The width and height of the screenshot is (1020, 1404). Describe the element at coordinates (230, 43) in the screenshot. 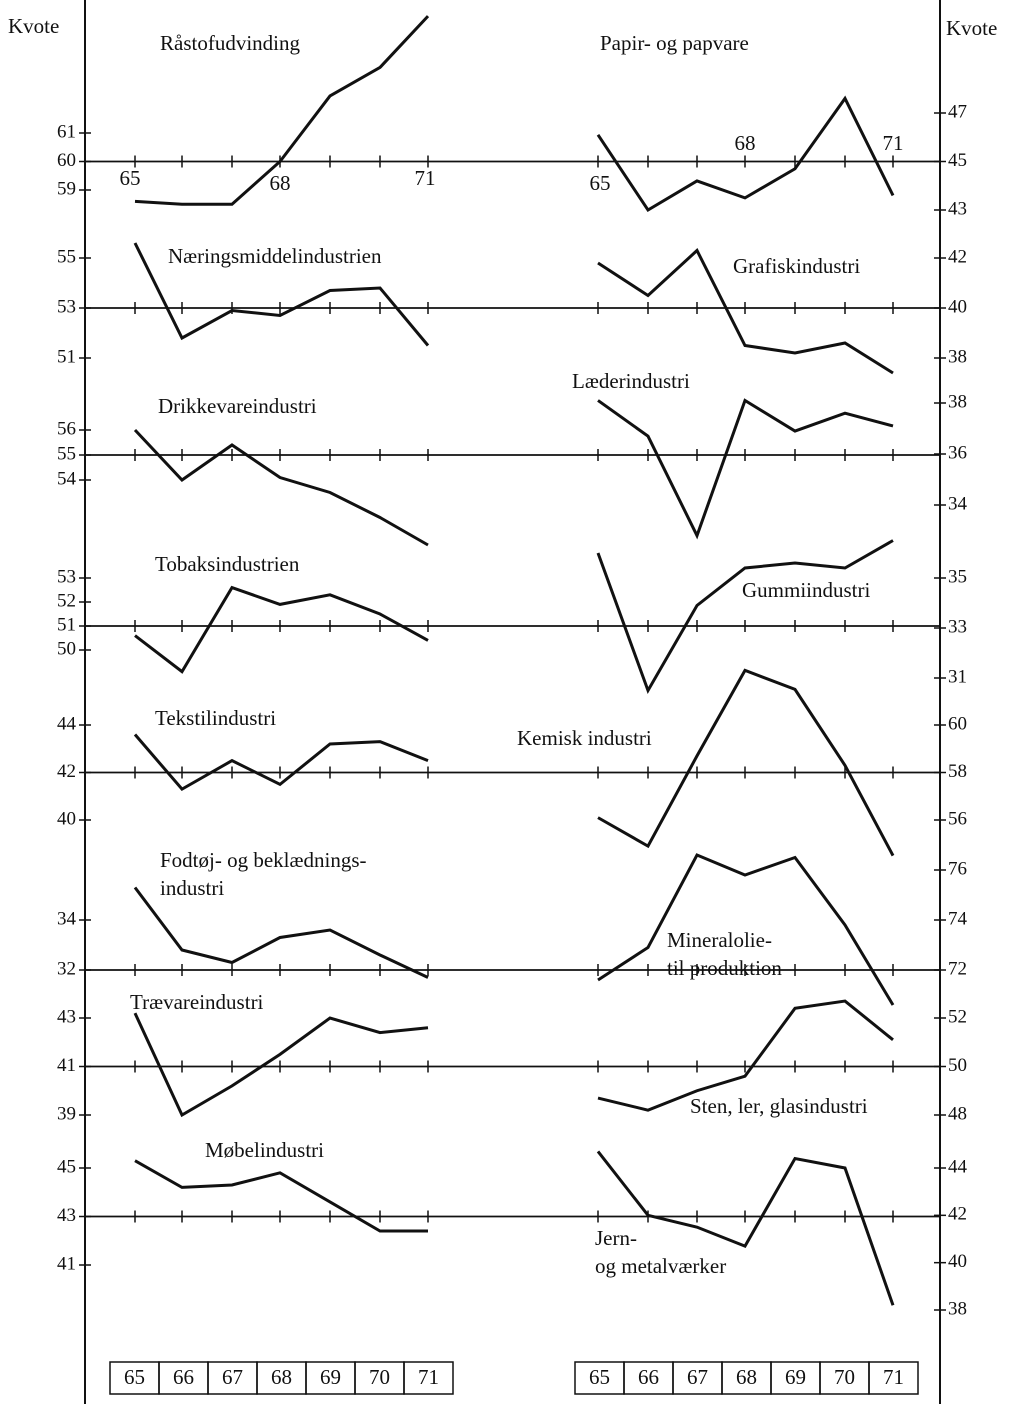

I see `panel-title: Råstofudvinding` at that location.